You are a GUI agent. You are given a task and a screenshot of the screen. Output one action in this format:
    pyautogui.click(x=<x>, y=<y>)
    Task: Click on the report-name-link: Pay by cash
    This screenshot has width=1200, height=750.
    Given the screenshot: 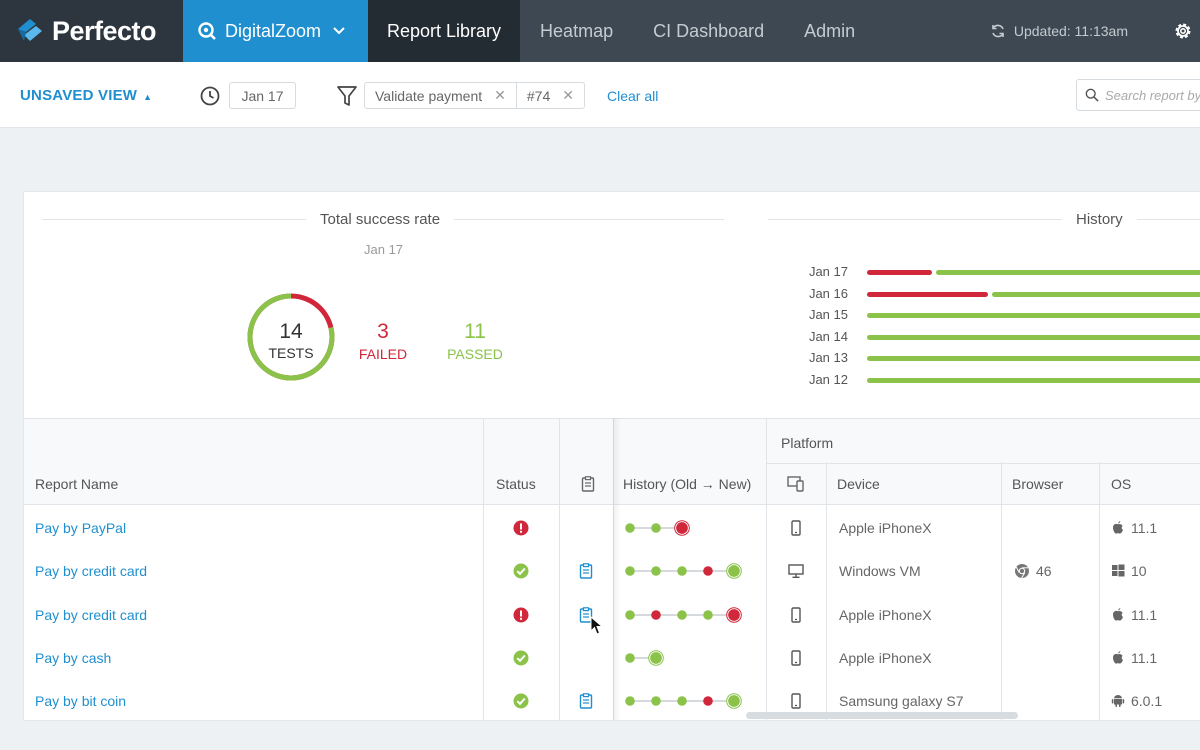 What is the action you would take?
    pyautogui.click(x=73, y=657)
    